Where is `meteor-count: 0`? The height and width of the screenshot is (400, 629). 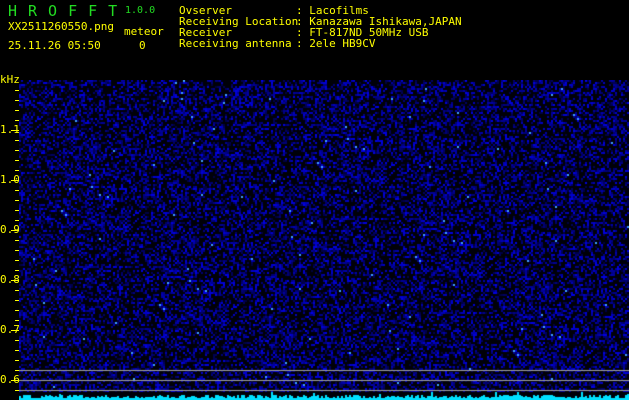 meteor-count: 0 is located at coordinates (142, 45).